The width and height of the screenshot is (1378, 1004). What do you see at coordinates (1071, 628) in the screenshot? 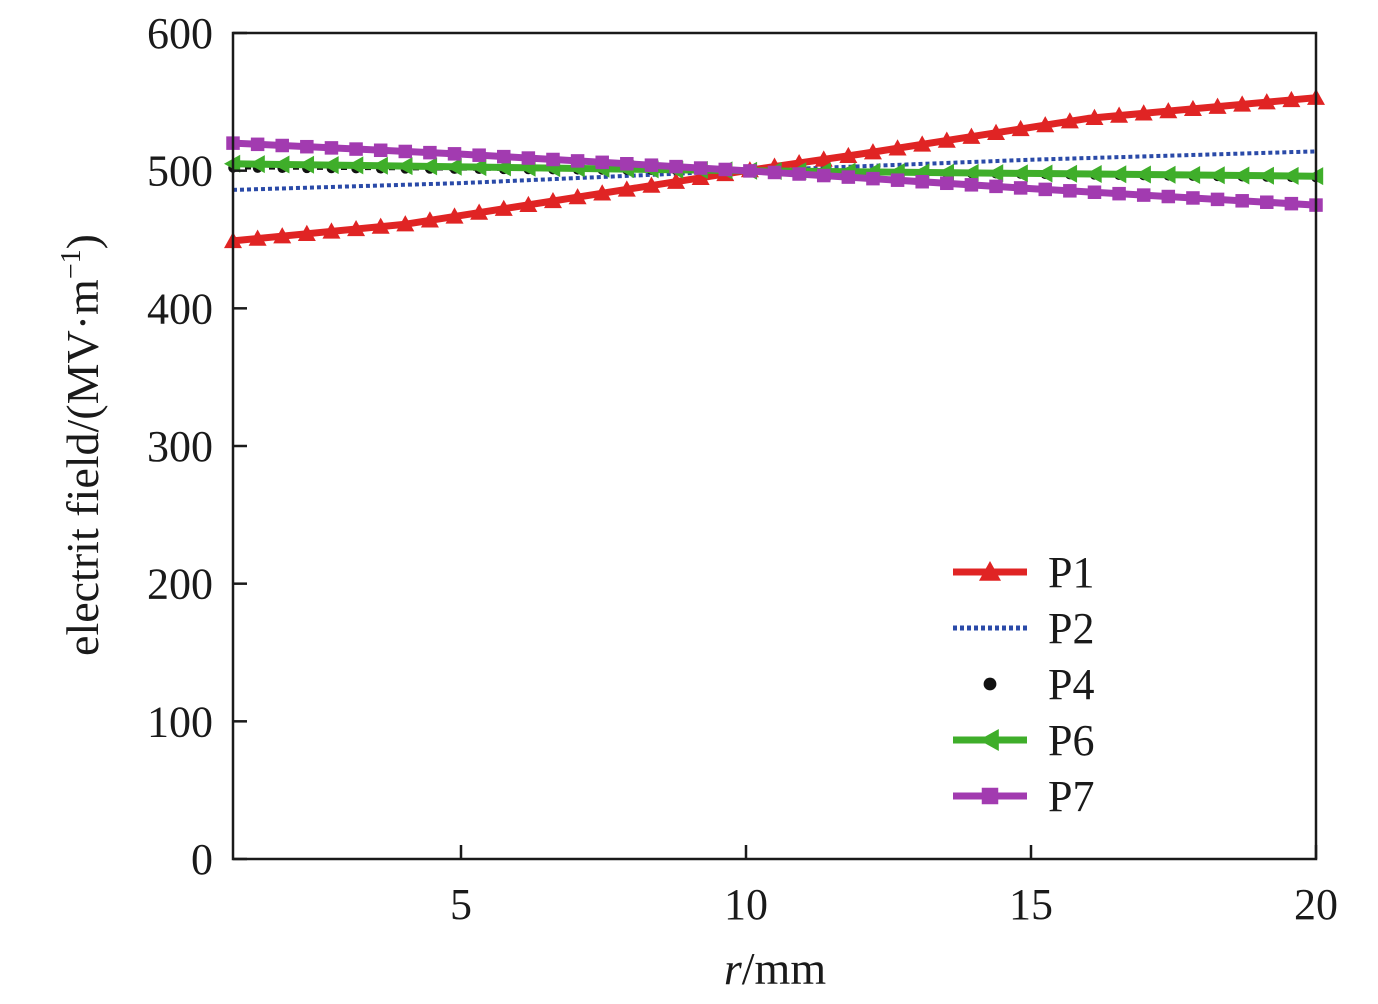
I see `legend-label: P2` at bounding box center [1071, 628].